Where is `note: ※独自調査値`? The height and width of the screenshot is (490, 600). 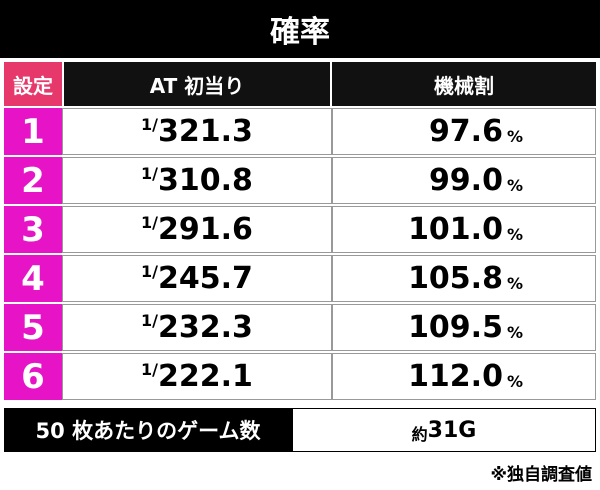
note: ※独自調査値 is located at coordinates (541, 474).